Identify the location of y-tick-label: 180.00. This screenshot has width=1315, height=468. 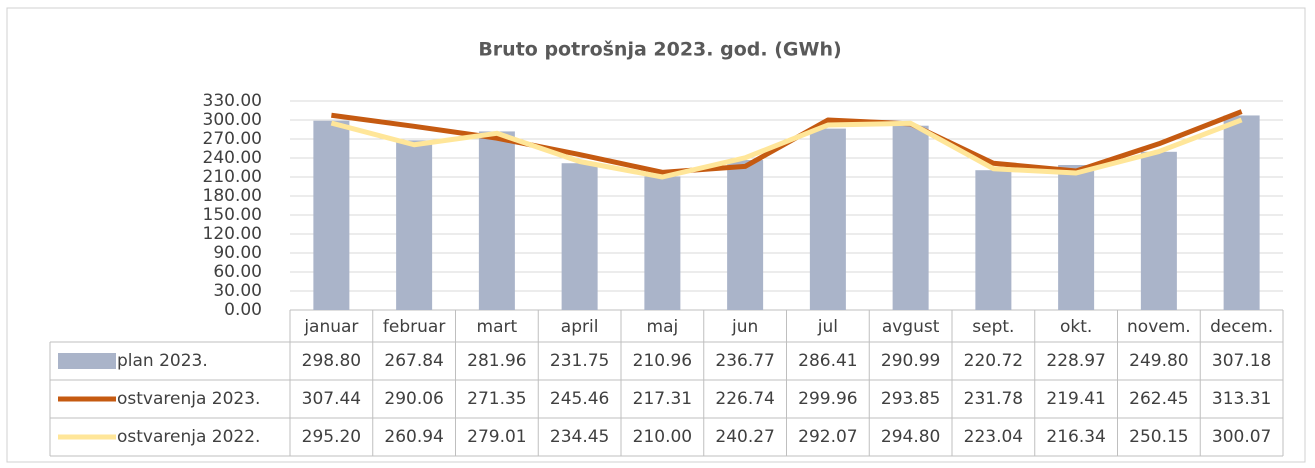
(232, 196).